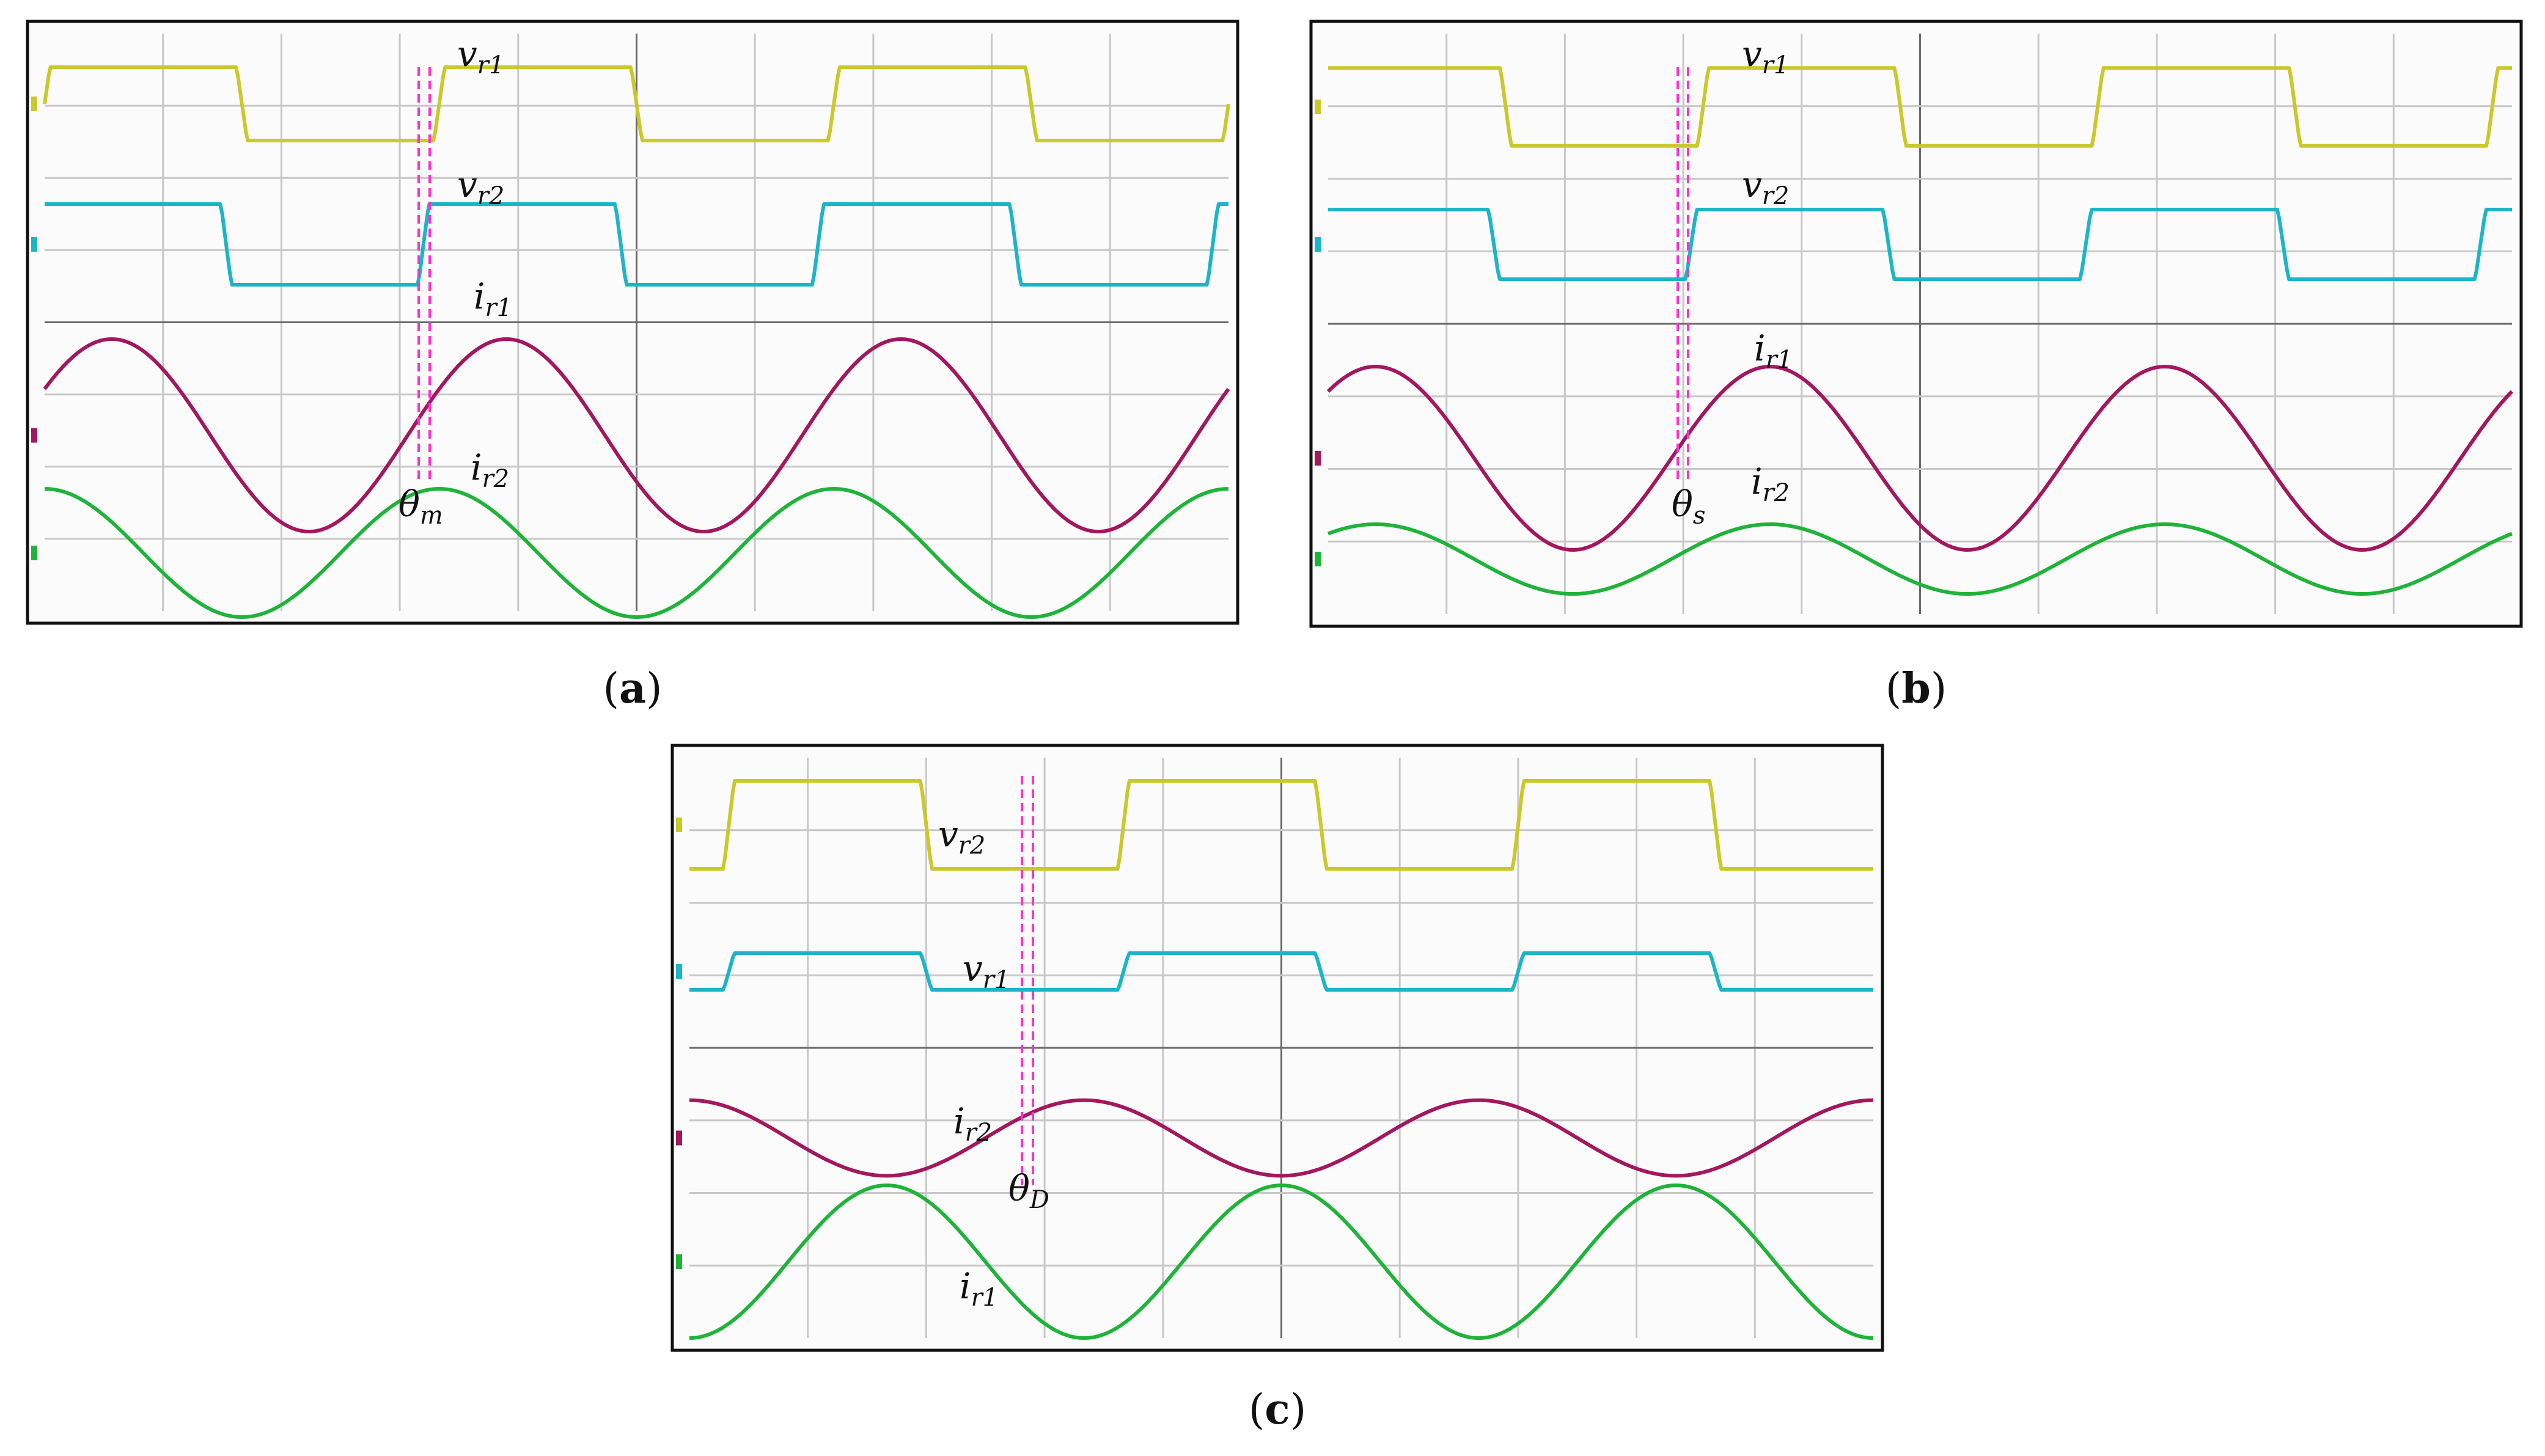 The image size is (2545, 1456). Describe the element at coordinates (1771, 484) in the screenshot. I see `panel-b-label-ir2: ir2` at that location.